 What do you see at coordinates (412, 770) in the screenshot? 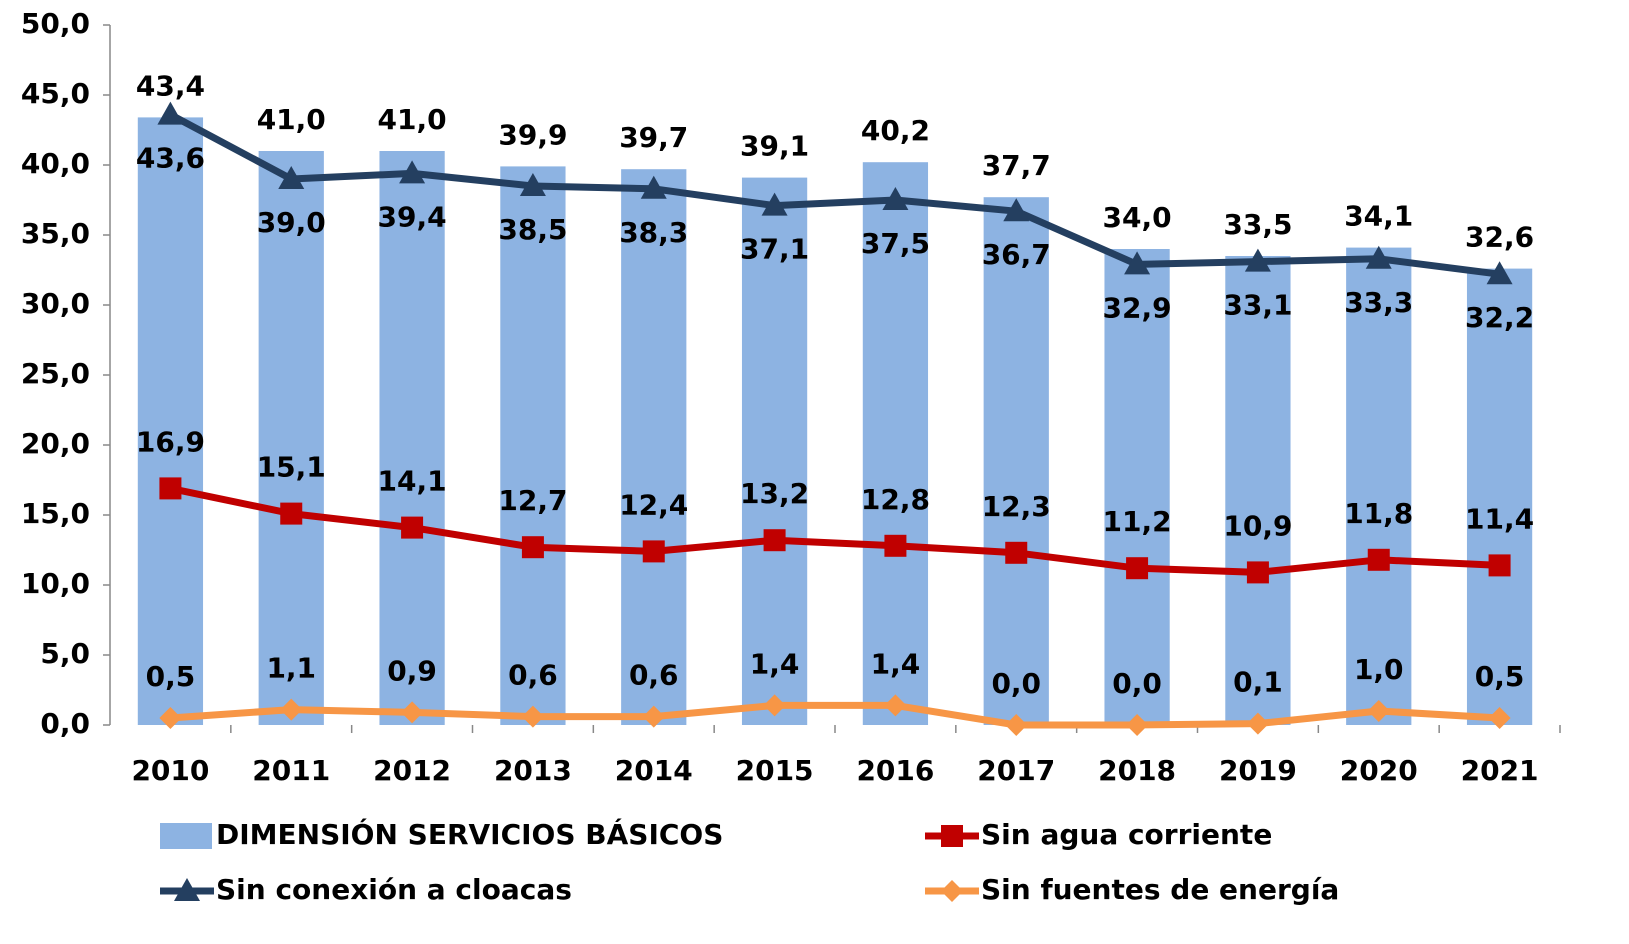
I see `x-tick-label: 2012` at bounding box center [412, 770].